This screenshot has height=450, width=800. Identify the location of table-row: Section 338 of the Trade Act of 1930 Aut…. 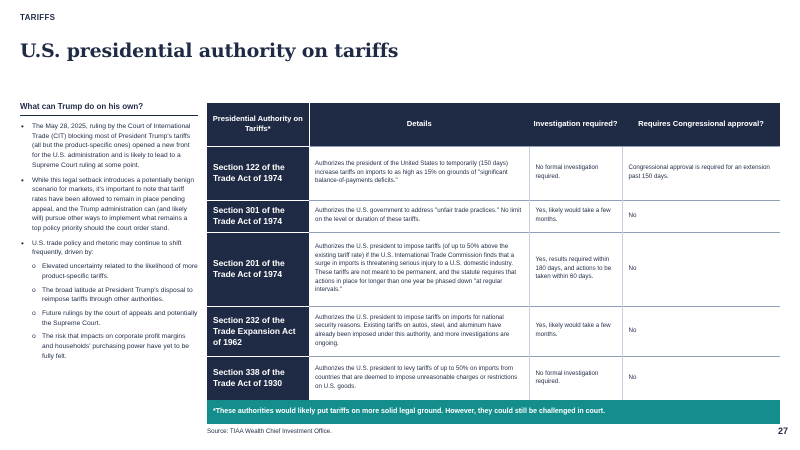
(493, 377).